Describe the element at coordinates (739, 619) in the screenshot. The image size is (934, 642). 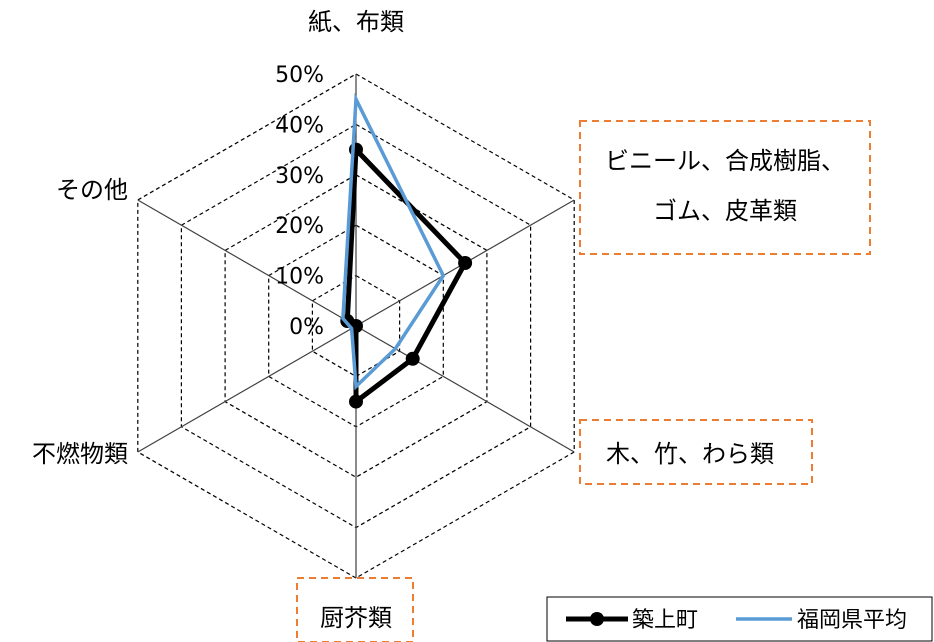
I see `legend: 築上町 福岡県平均` at that location.